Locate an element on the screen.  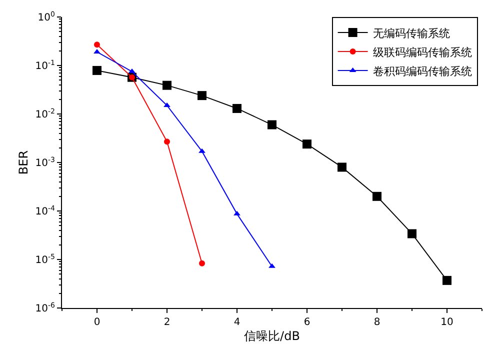
y-tick-label: 10$^{-4}$ is located at coordinates (45, 211).